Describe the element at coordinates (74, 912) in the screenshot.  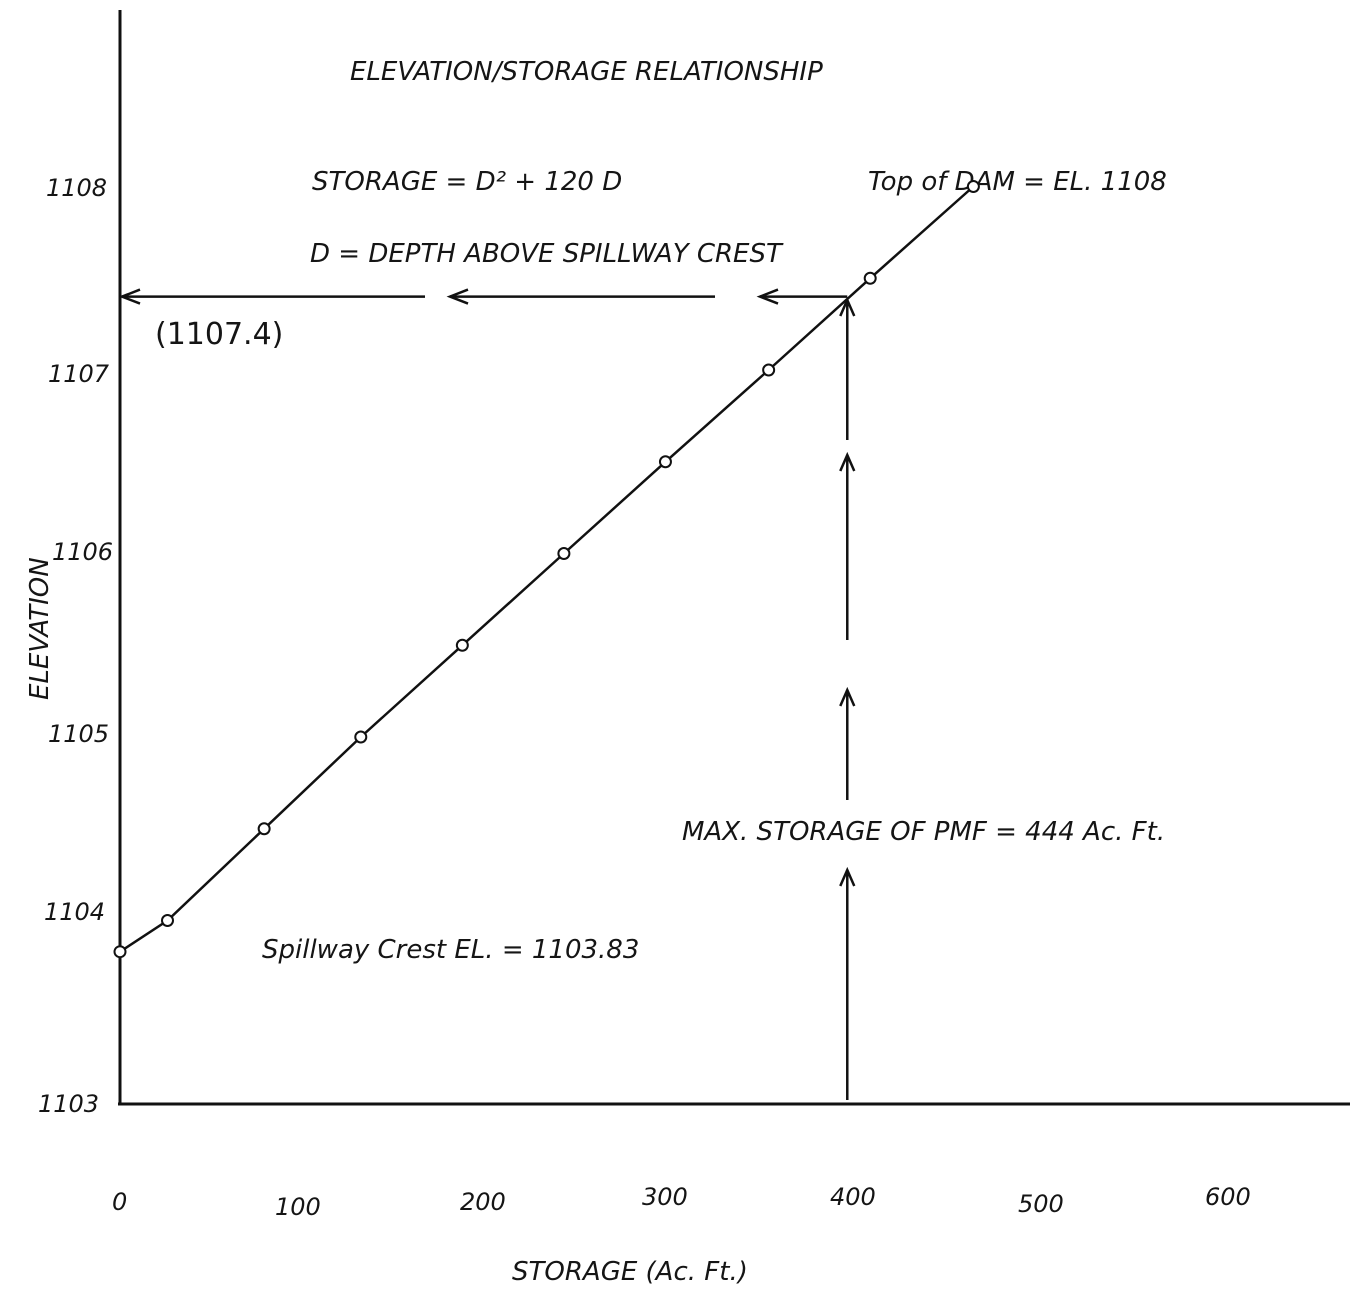
I see `y-tick-label: 1104` at that location.